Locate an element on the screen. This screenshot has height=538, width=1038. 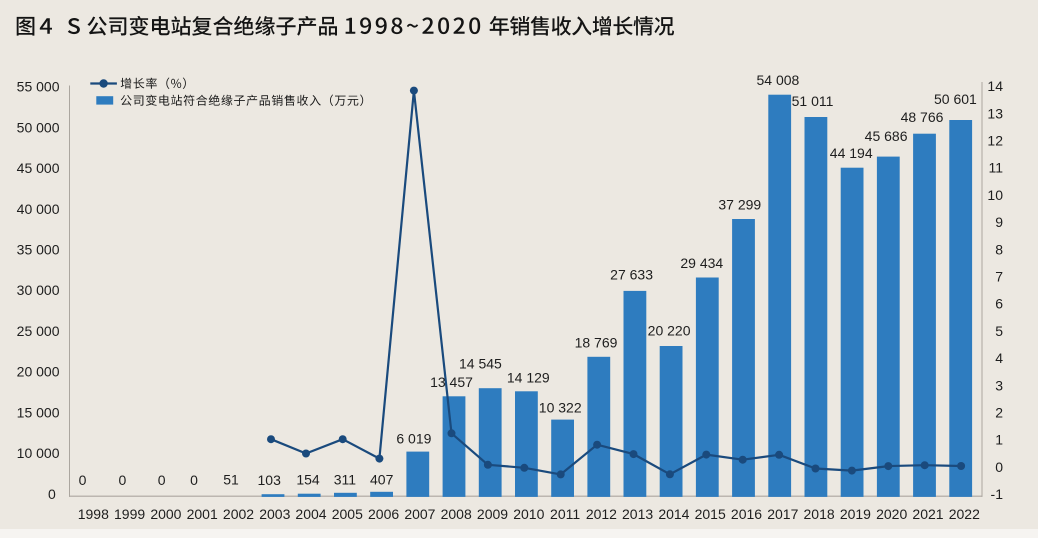
svg-text: 2000 is located at coordinates (165, 514).